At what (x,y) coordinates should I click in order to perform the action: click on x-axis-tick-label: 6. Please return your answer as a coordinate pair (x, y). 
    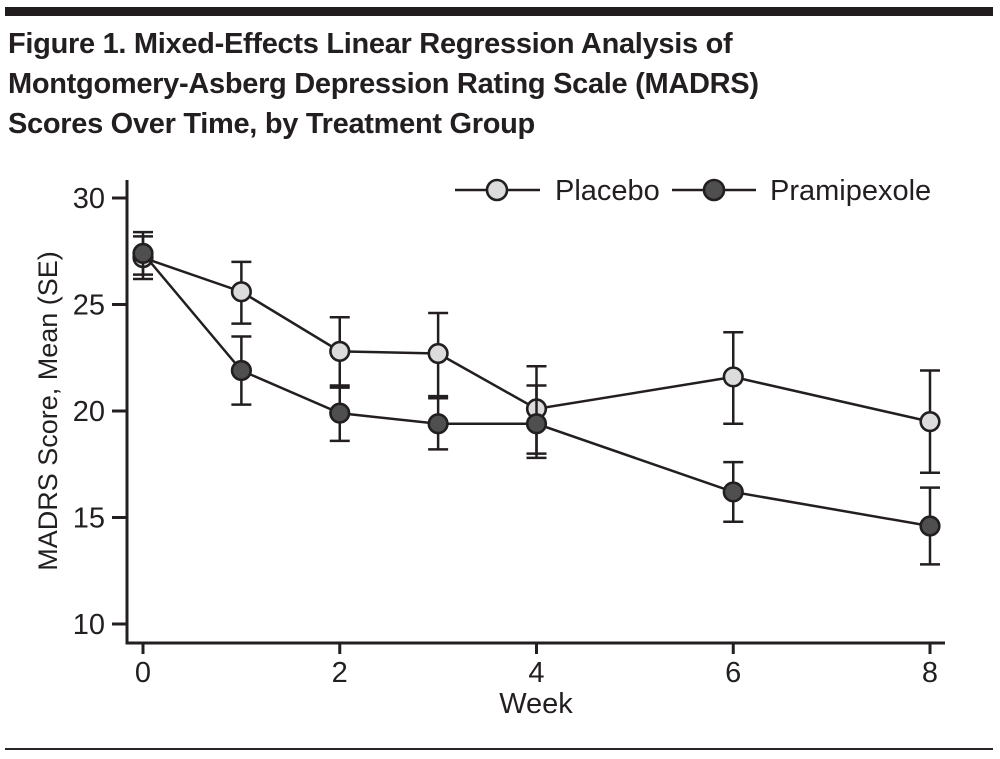
    Looking at the image, I should click on (733, 673).